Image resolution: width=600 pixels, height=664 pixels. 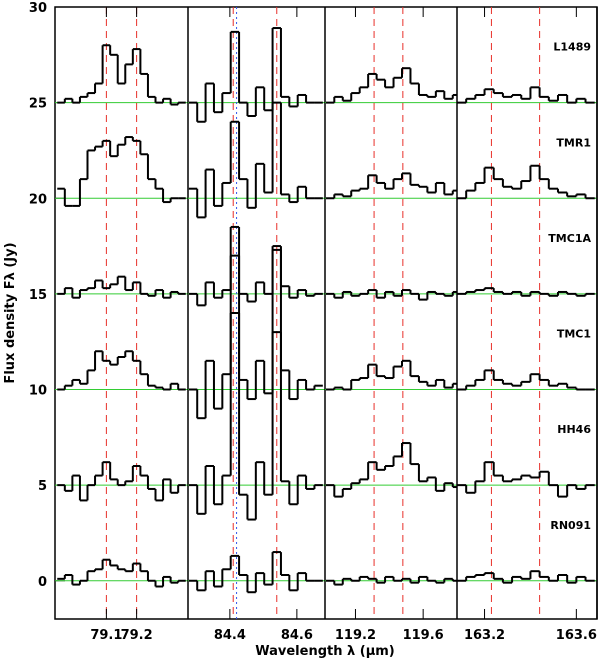 I want to click on x-tick-label: 79.1, so click(x=106, y=635).